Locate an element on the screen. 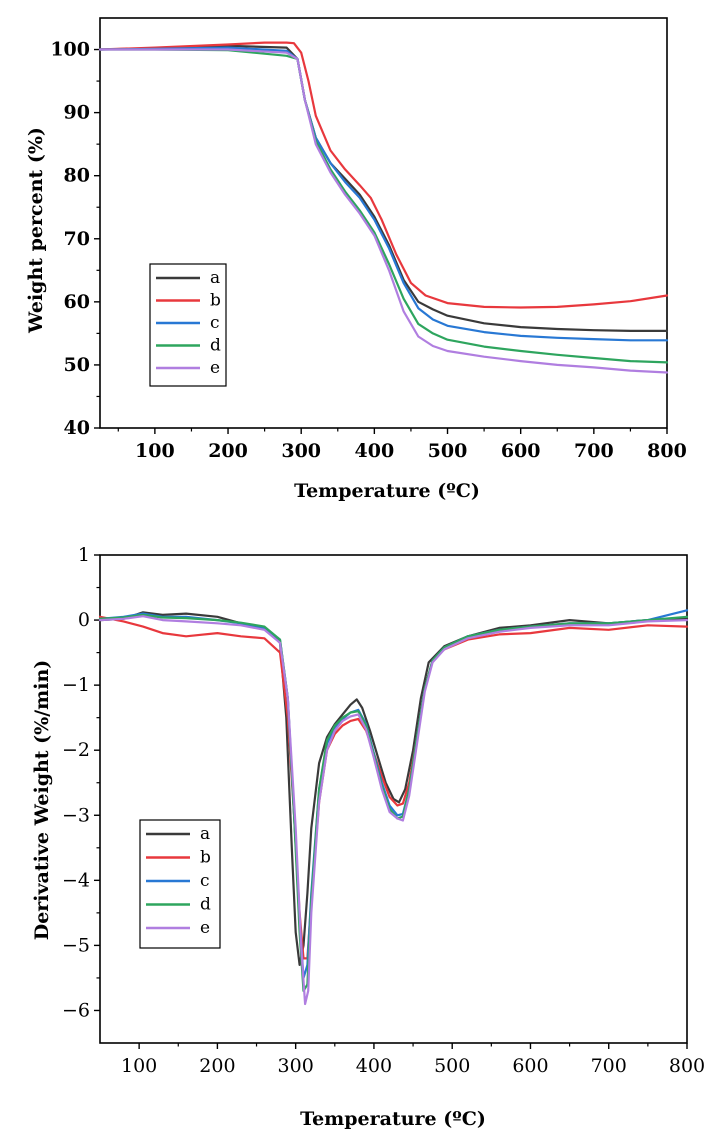 The height and width of the screenshot is (1141, 720). tga-x-axis-title: Temperature (ºC) is located at coordinates (387, 491).